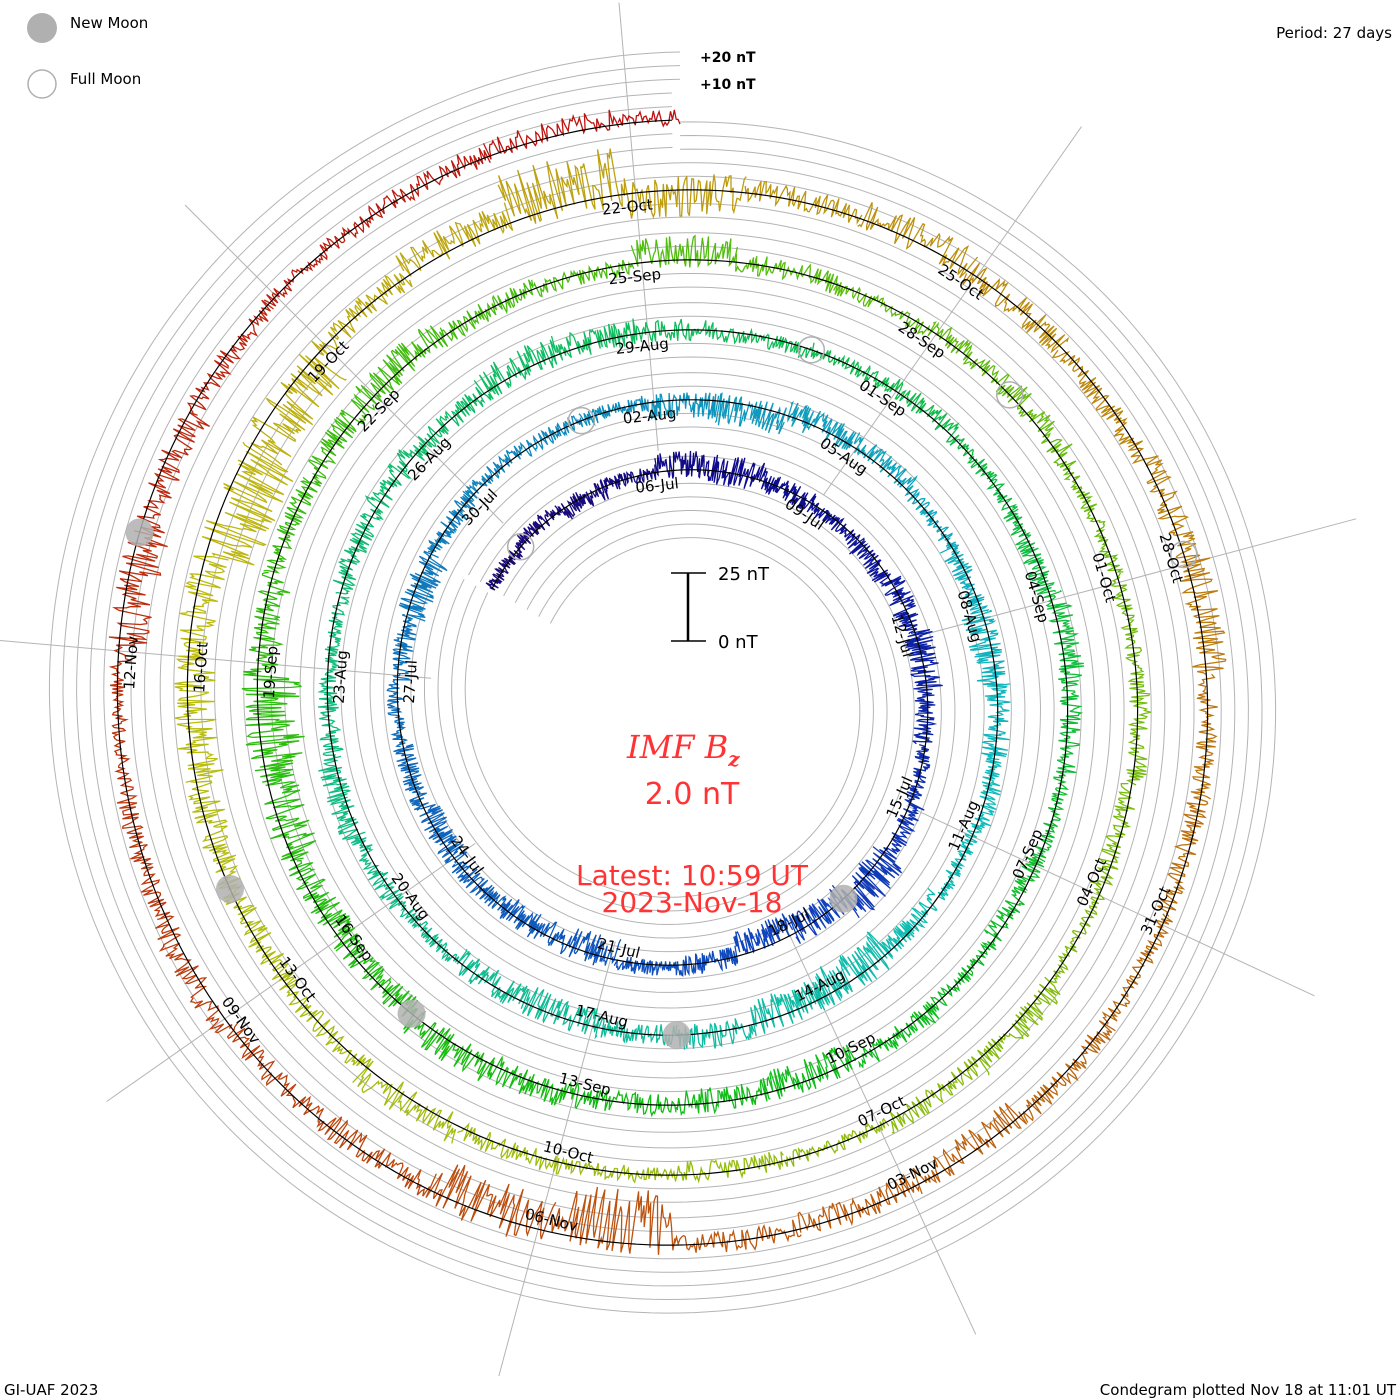 The image size is (1400, 1400). I want to click on date-label: 29-Aug, so click(642, 346).